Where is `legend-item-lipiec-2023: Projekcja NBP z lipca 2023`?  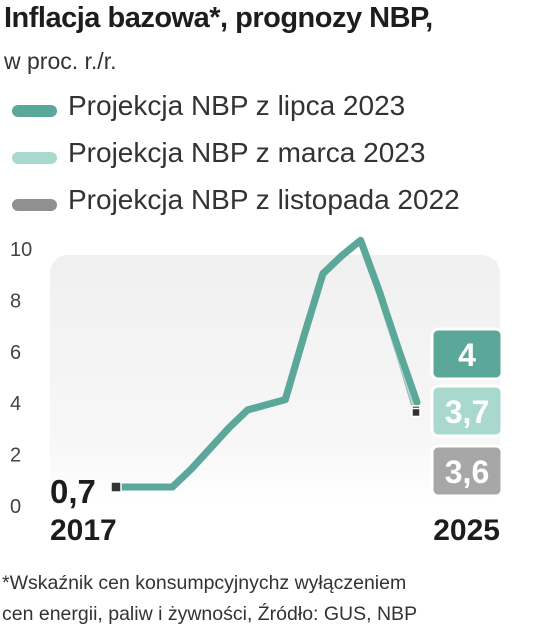 legend-item-lipiec-2023: Projekcja NBP z lipca 2023 is located at coordinates (272, 110).